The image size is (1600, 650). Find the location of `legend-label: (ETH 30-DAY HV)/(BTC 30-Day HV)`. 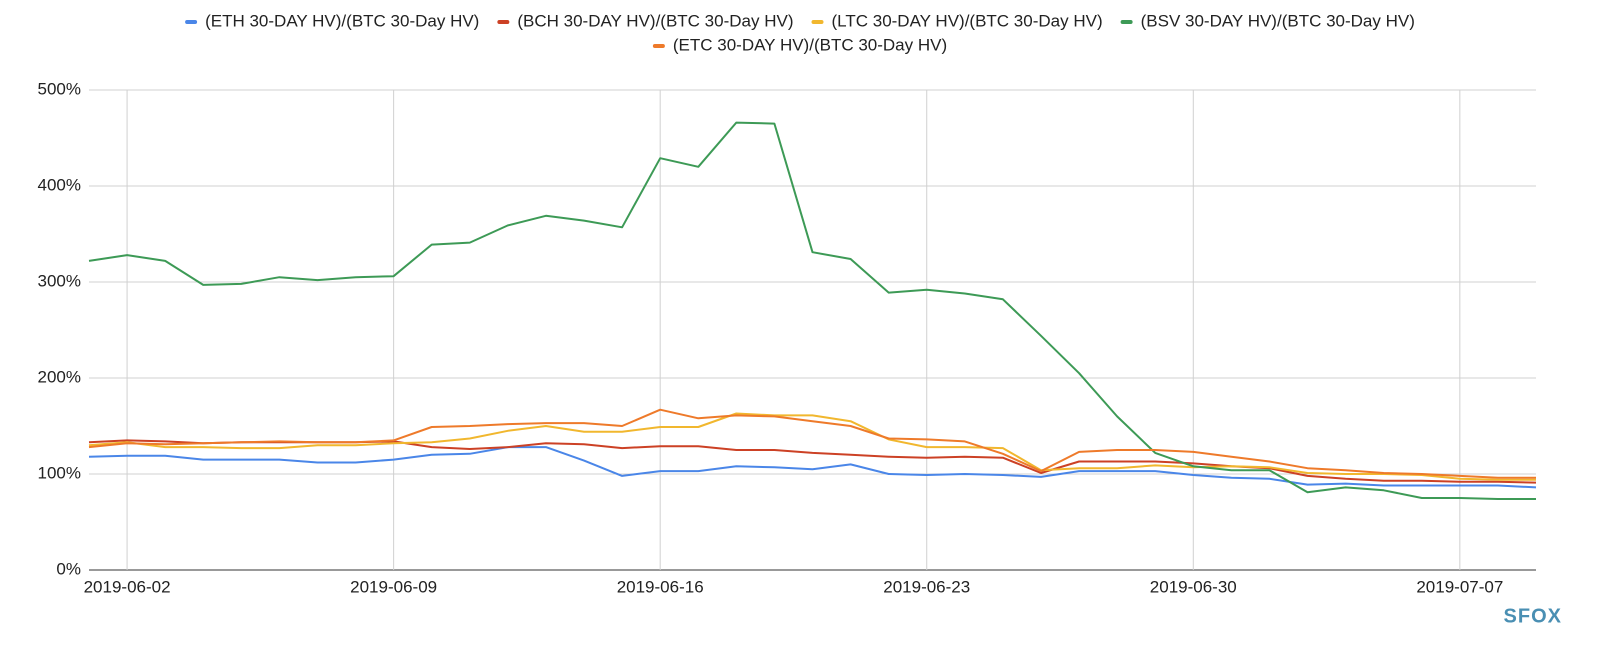

legend-label: (ETH 30-DAY HV)/(BTC 30-Day HV) is located at coordinates (342, 20).